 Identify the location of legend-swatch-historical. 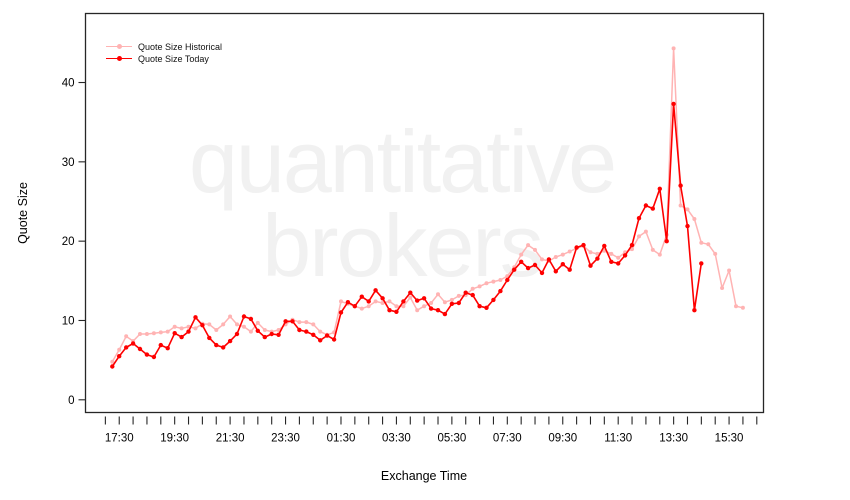
(119, 46).